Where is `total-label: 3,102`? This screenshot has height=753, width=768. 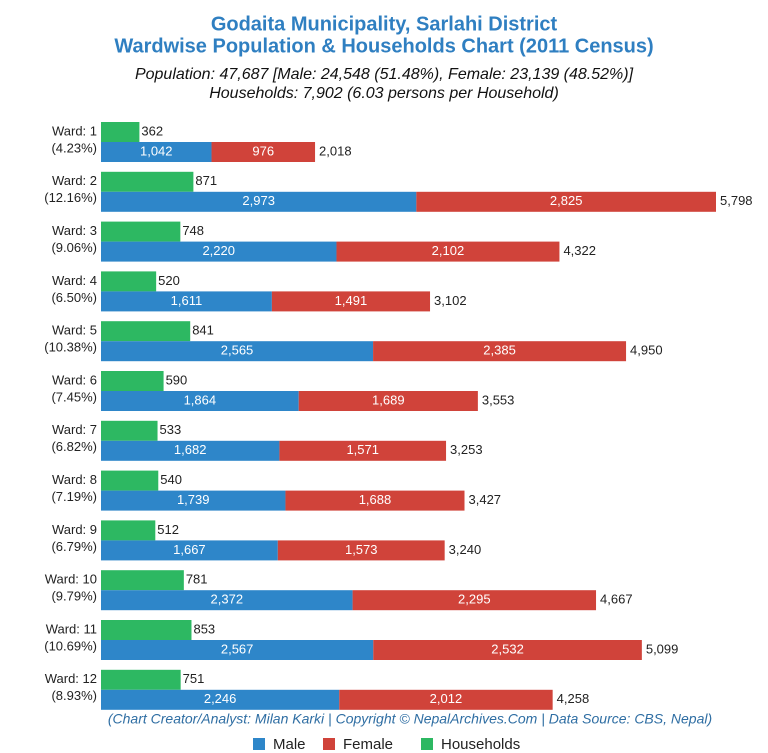 total-label: 3,102 is located at coordinates (450, 300).